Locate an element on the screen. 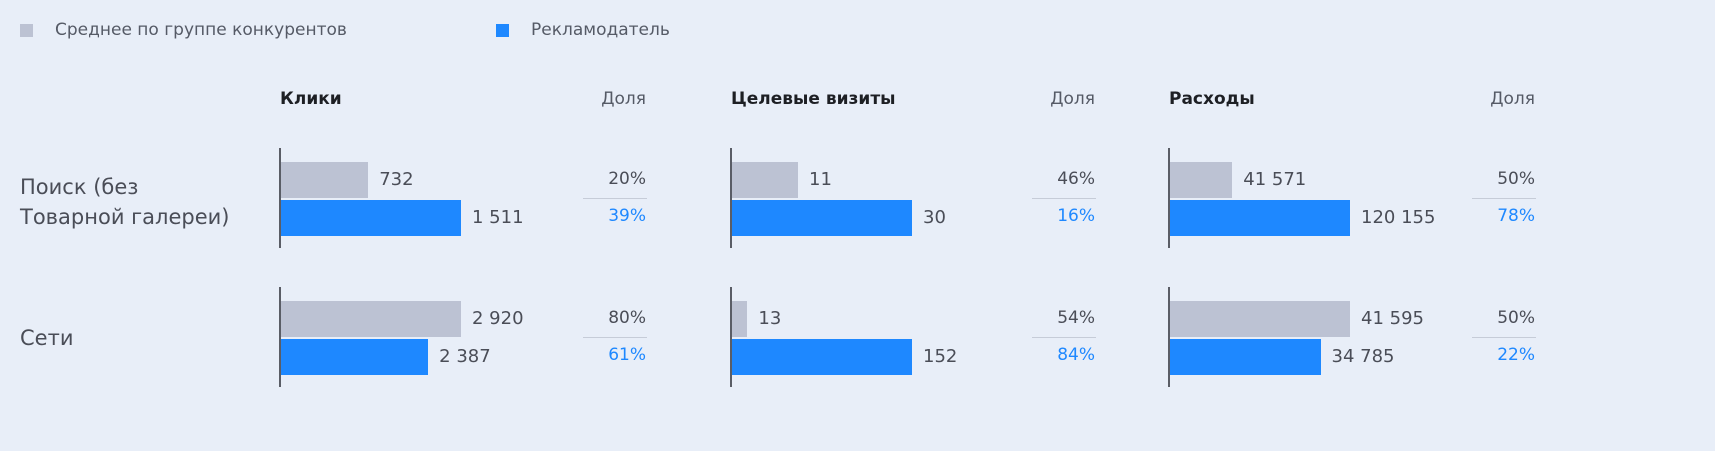 The width and height of the screenshot is (1715, 451). legend-item-advertiser: Рекламодатель is located at coordinates (583, 30).